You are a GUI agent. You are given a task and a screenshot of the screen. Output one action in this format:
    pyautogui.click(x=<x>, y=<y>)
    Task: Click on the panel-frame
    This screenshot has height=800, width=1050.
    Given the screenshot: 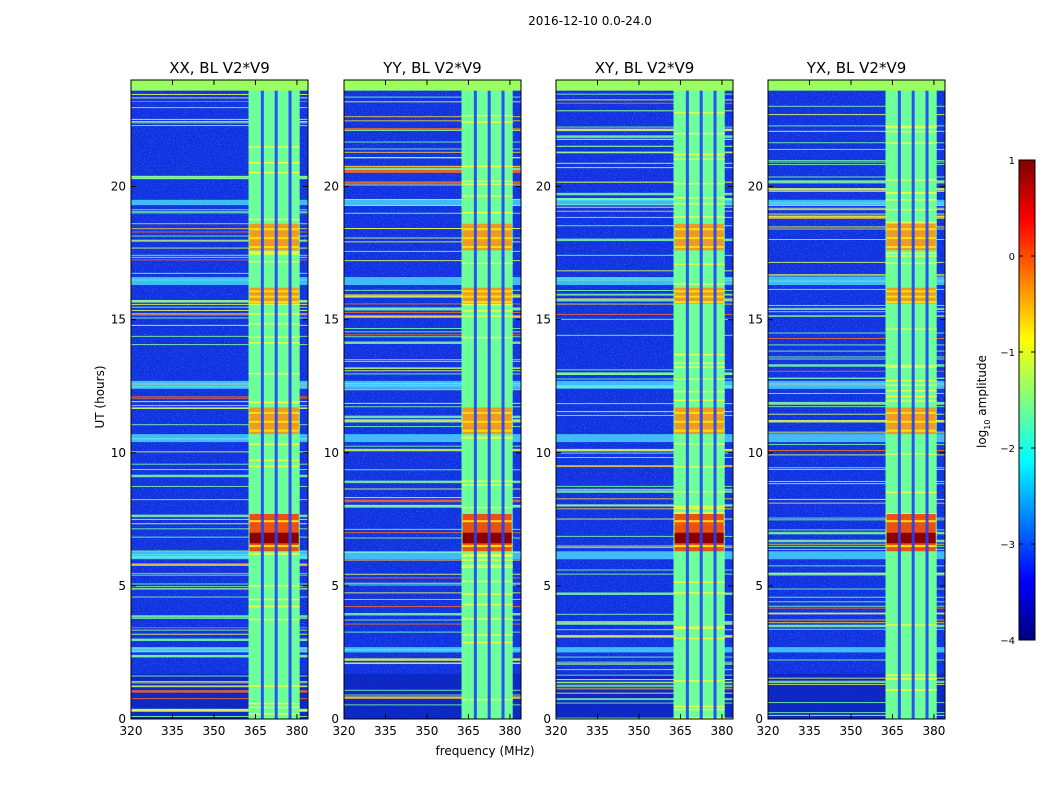 What is the action you would take?
    pyautogui.click(x=432, y=399)
    